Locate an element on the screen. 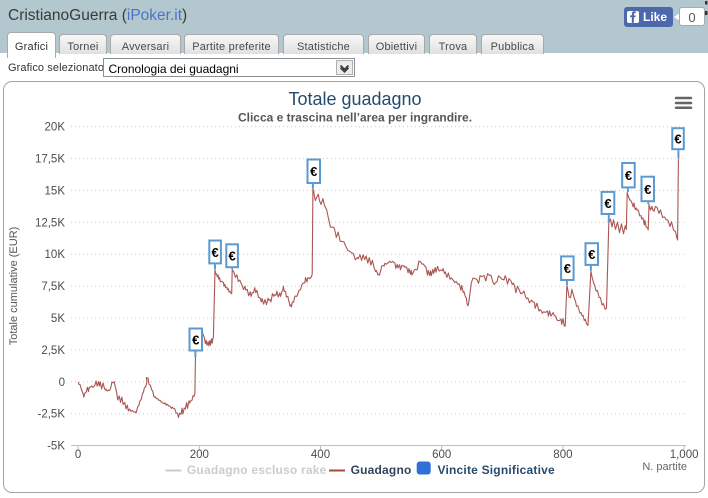 This screenshot has width=708, height=498. svg-text: 600 is located at coordinates (441, 455).